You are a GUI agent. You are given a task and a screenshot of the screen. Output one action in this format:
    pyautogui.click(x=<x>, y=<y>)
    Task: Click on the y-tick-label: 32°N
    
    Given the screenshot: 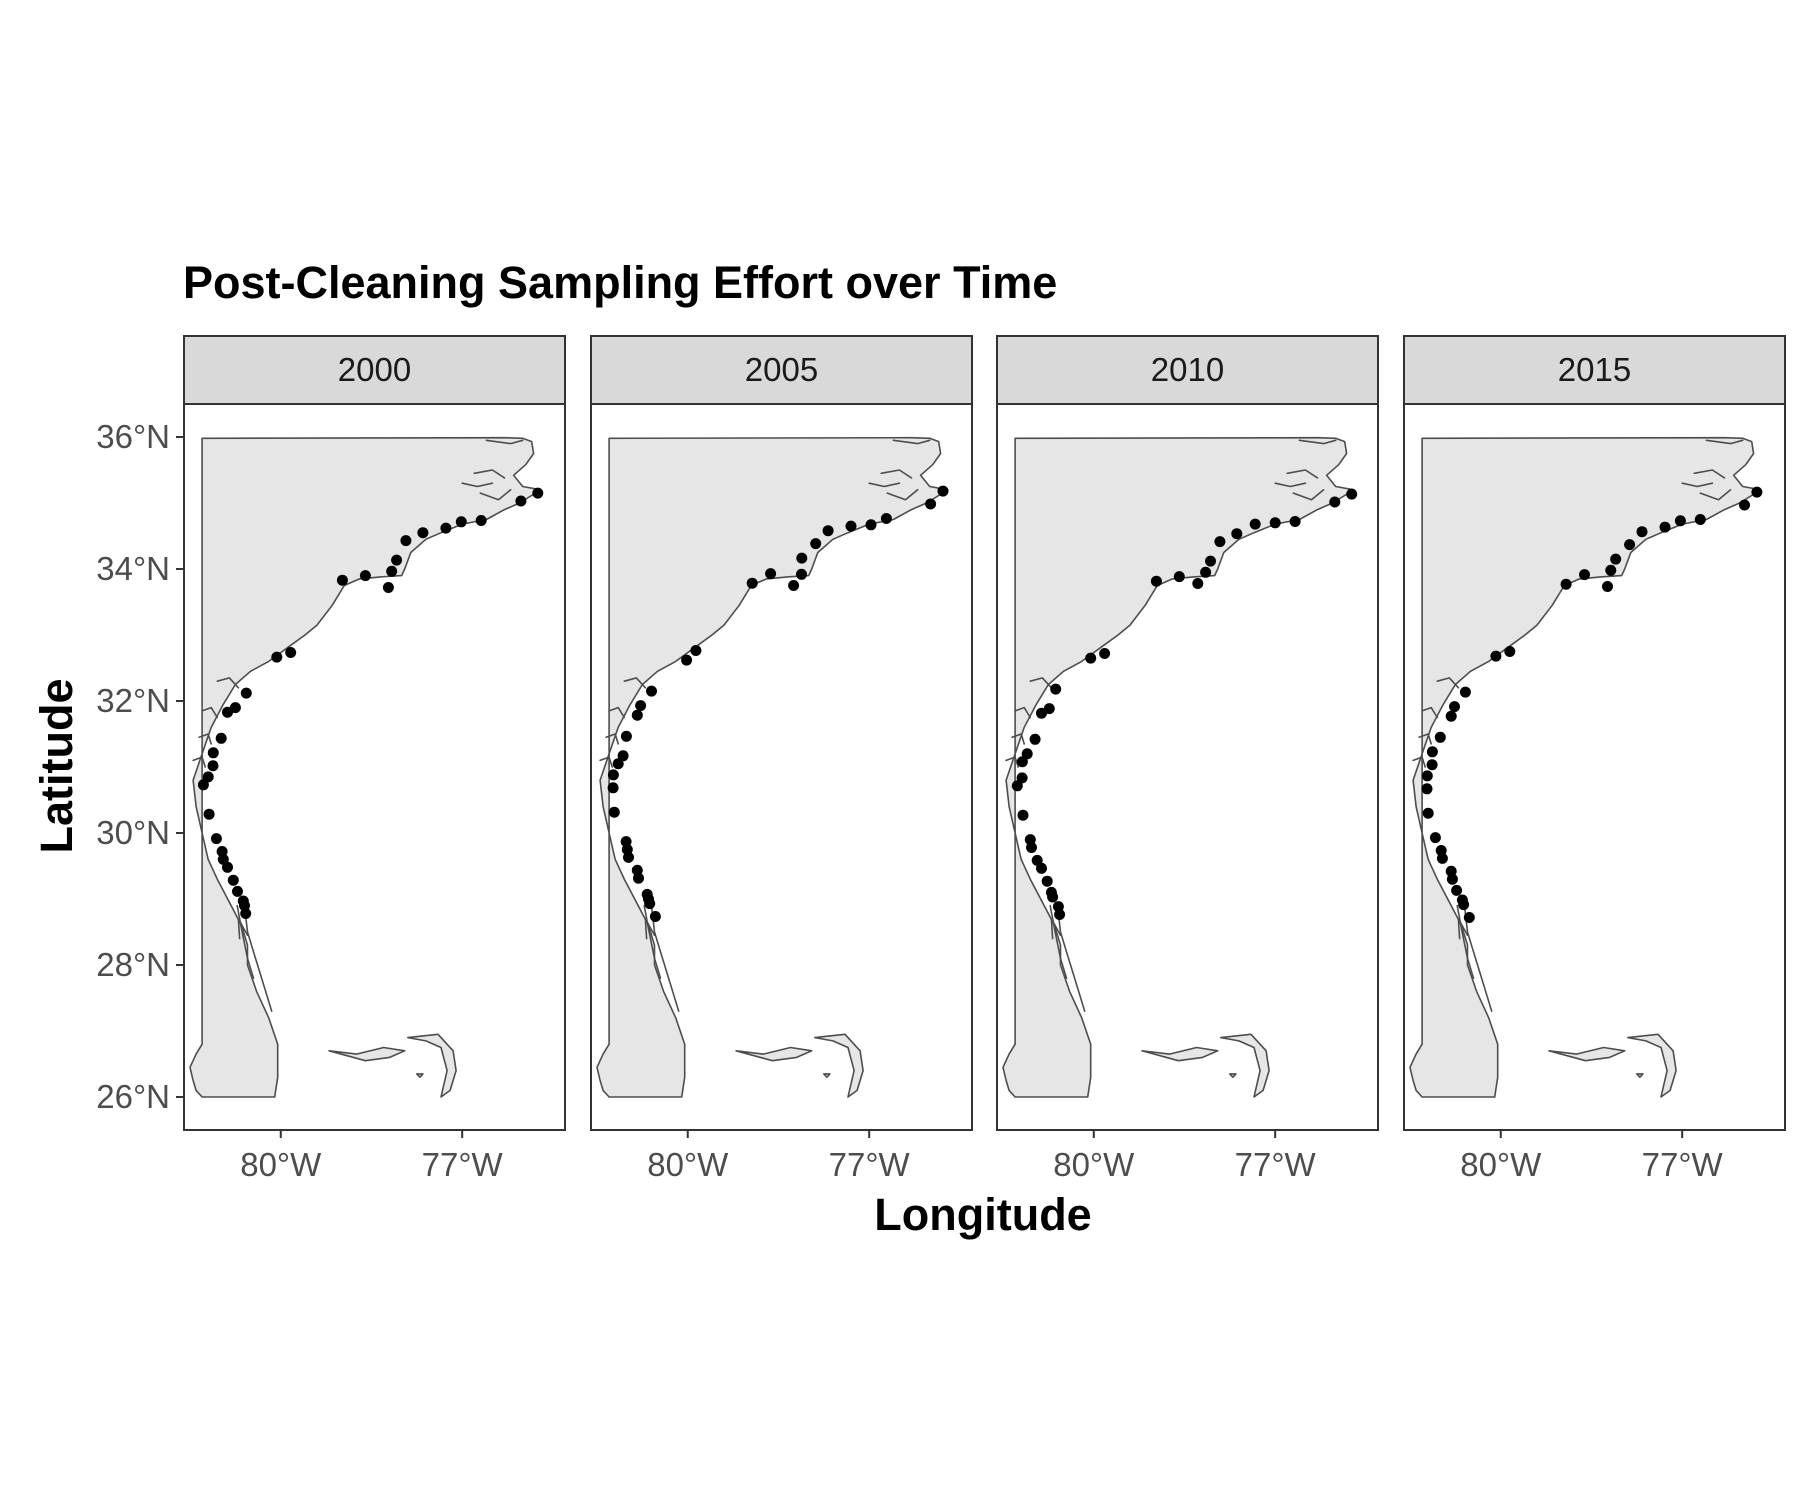 What is the action you would take?
    pyautogui.click(x=133, y=700)
    